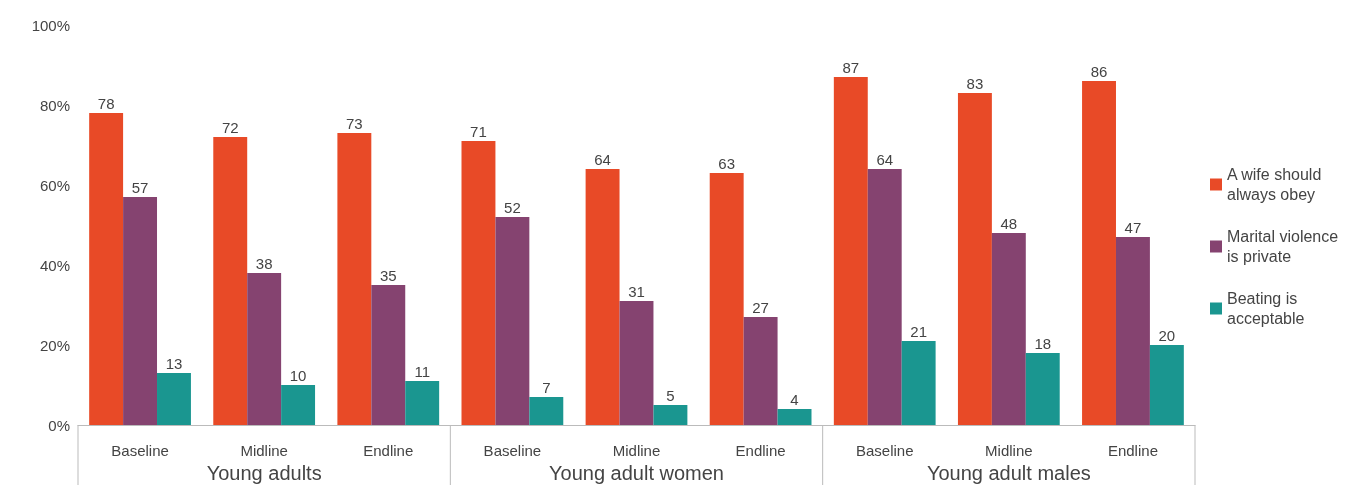 This screenshot has width=1365, height=493. What do you see at coordinates (54, 345) in the screenshot?
I see `y-tick-label: 20%` at bounding box center [54, 345].